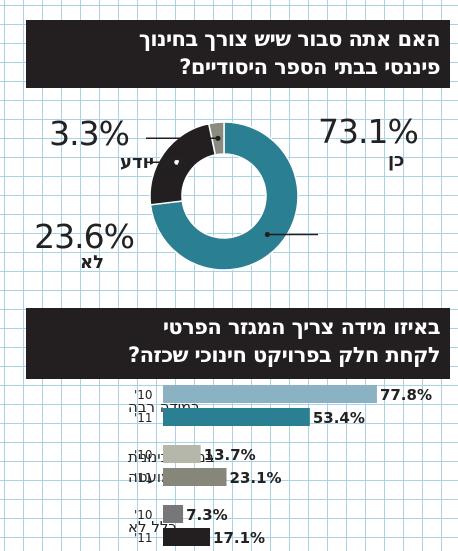  I want to click on bar-value-label: 13.7%, so click(230, 455).